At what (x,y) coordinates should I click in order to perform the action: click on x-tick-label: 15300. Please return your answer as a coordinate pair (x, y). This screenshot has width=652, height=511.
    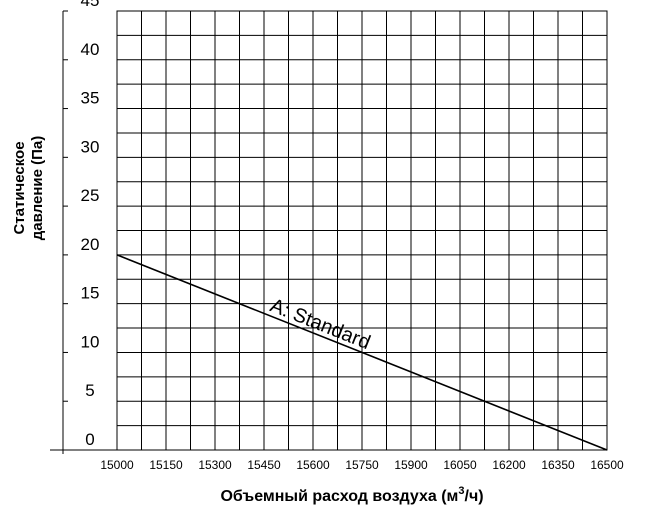
    Looking at the image, I should click on (215, 465).